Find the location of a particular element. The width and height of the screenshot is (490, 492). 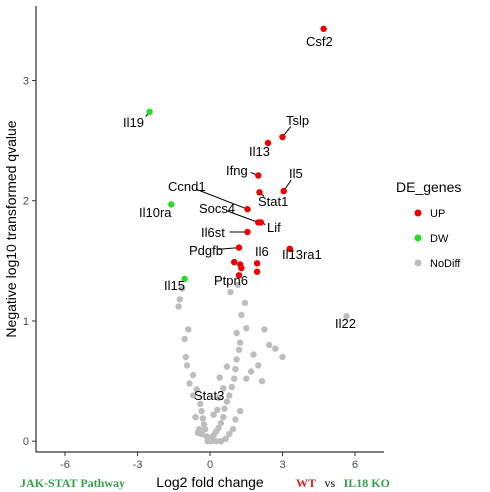

legend-label-dw: DW is located at coordinates (439, 239).